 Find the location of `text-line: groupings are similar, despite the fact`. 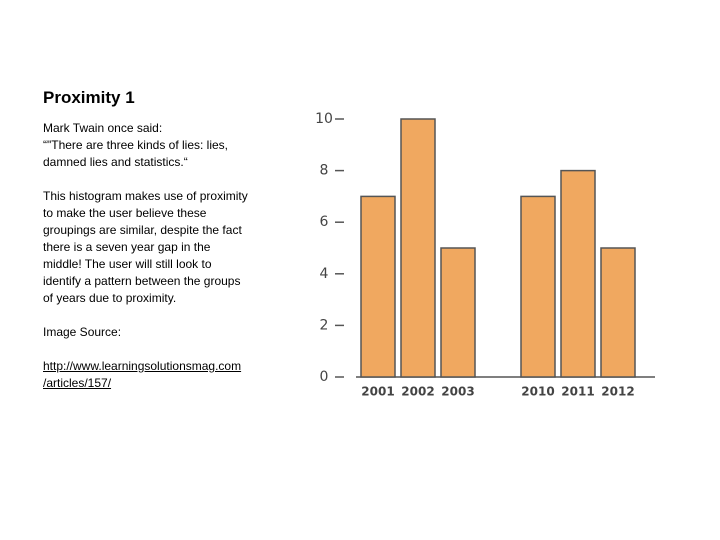

text-line: groupings are similar, despite the fact is located at coordinates (142, 230).